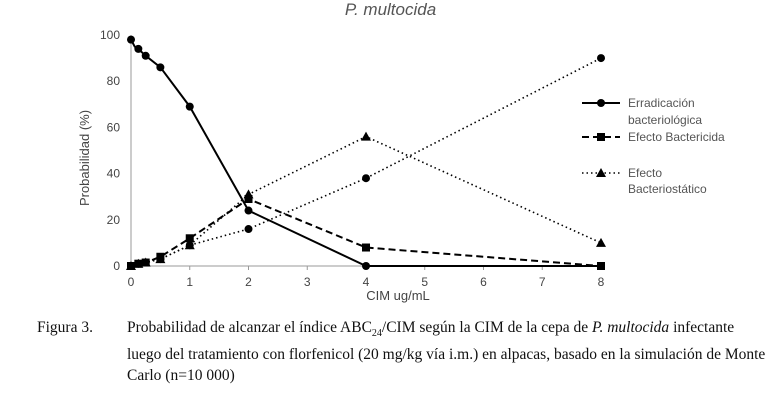  I want to click on legend-marker-erradicacion, so click(601, 103).